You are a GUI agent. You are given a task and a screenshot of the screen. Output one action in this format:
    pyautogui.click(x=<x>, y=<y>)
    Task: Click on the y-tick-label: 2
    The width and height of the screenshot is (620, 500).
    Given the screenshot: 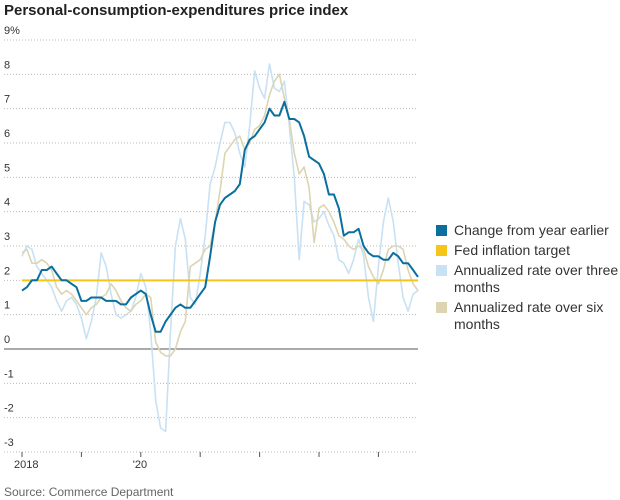 What is the action you would take?
    pyautogui.click(x=7, y=271)
    